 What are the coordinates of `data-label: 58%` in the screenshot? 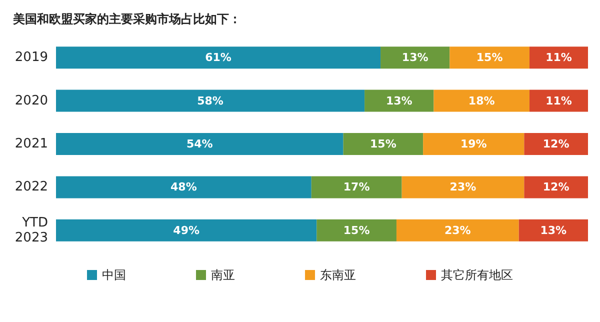 It's located at (210, 101).